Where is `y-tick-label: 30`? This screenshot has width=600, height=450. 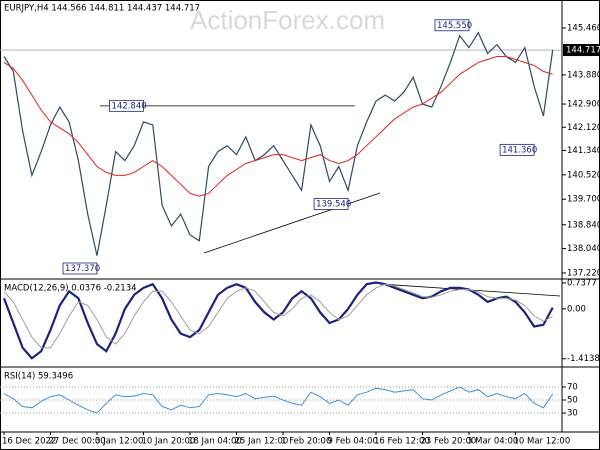
y-tick-label: 30 is located at coordinates (572, 414).